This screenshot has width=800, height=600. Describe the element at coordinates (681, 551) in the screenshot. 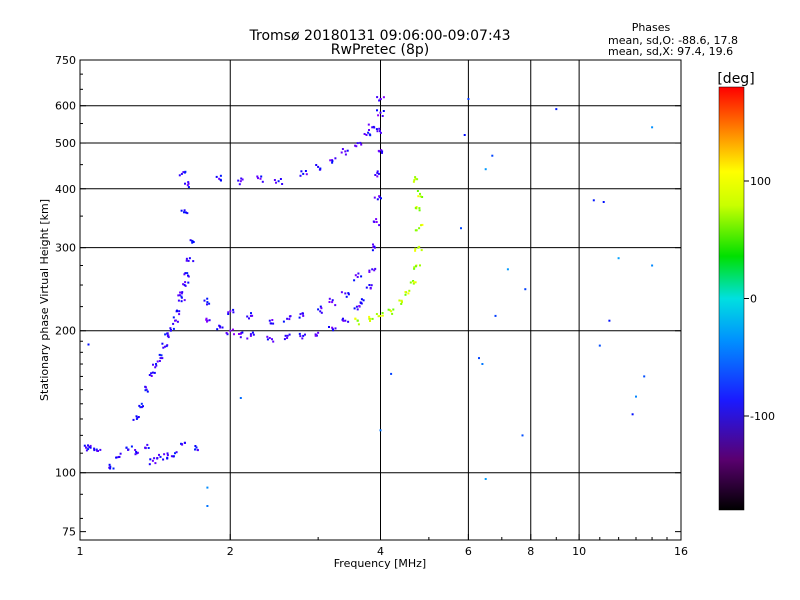

I see `x-tick-label: 16` at that location.